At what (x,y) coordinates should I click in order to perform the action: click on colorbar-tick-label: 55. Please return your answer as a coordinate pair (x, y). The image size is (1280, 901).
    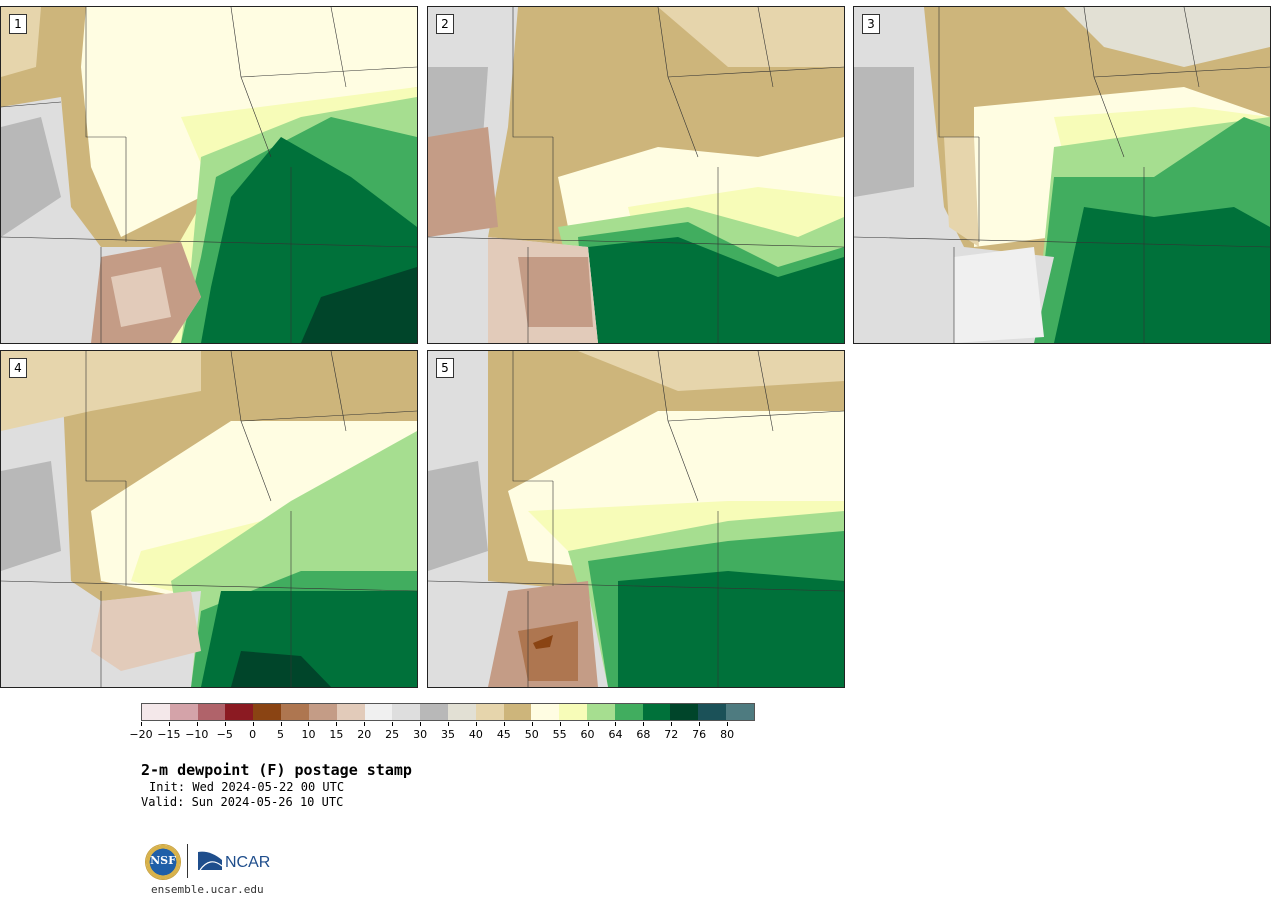
    Looking at the image, I should click on (559, 734).